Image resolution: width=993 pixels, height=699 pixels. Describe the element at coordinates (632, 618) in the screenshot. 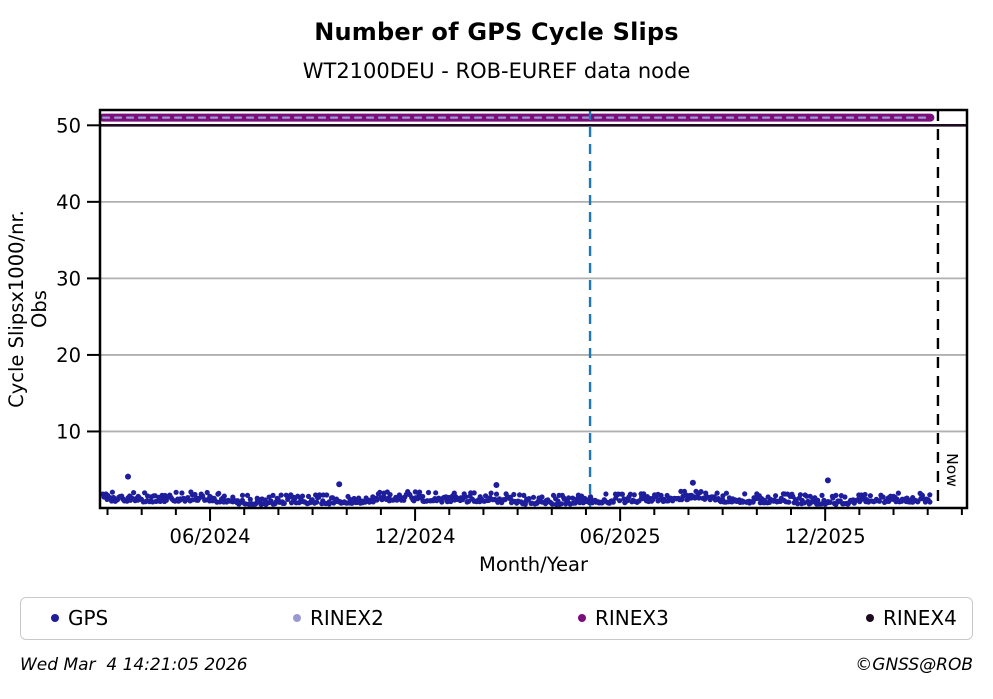

I see `legend-label: RINEX3` at that location.